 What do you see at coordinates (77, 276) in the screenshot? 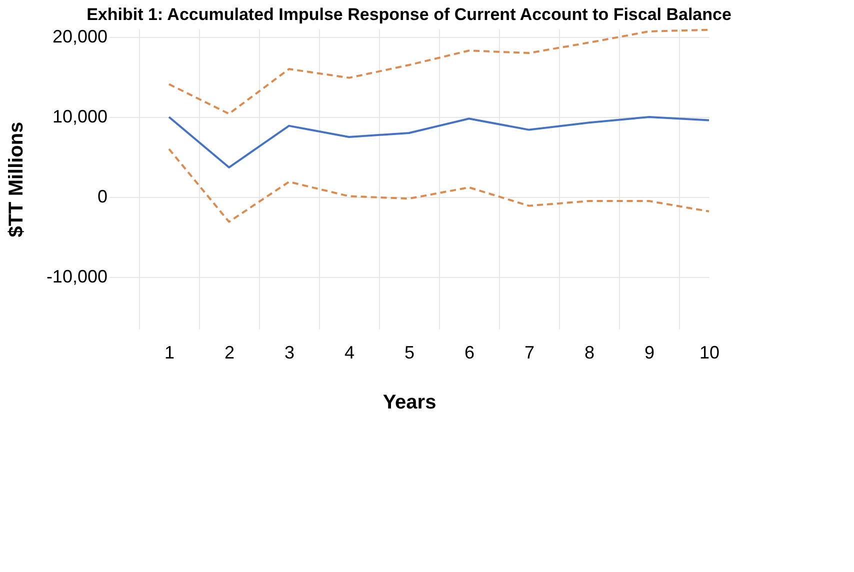
I see `y-tick-label: -10,000` at bounding box center [77, 276].